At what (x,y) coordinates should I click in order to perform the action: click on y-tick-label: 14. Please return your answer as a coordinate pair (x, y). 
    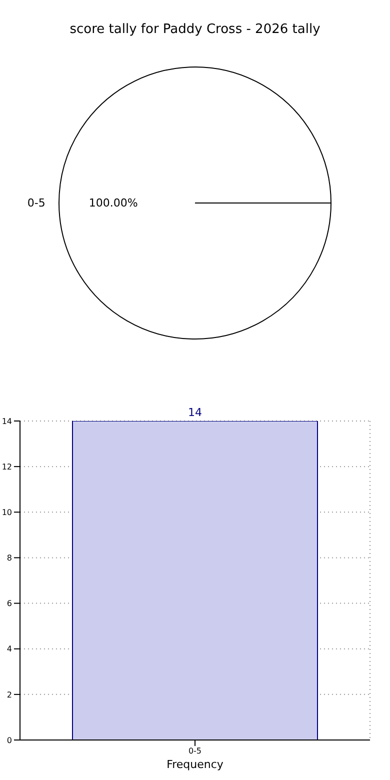
    Looking at the image, I should click on (7, 421).